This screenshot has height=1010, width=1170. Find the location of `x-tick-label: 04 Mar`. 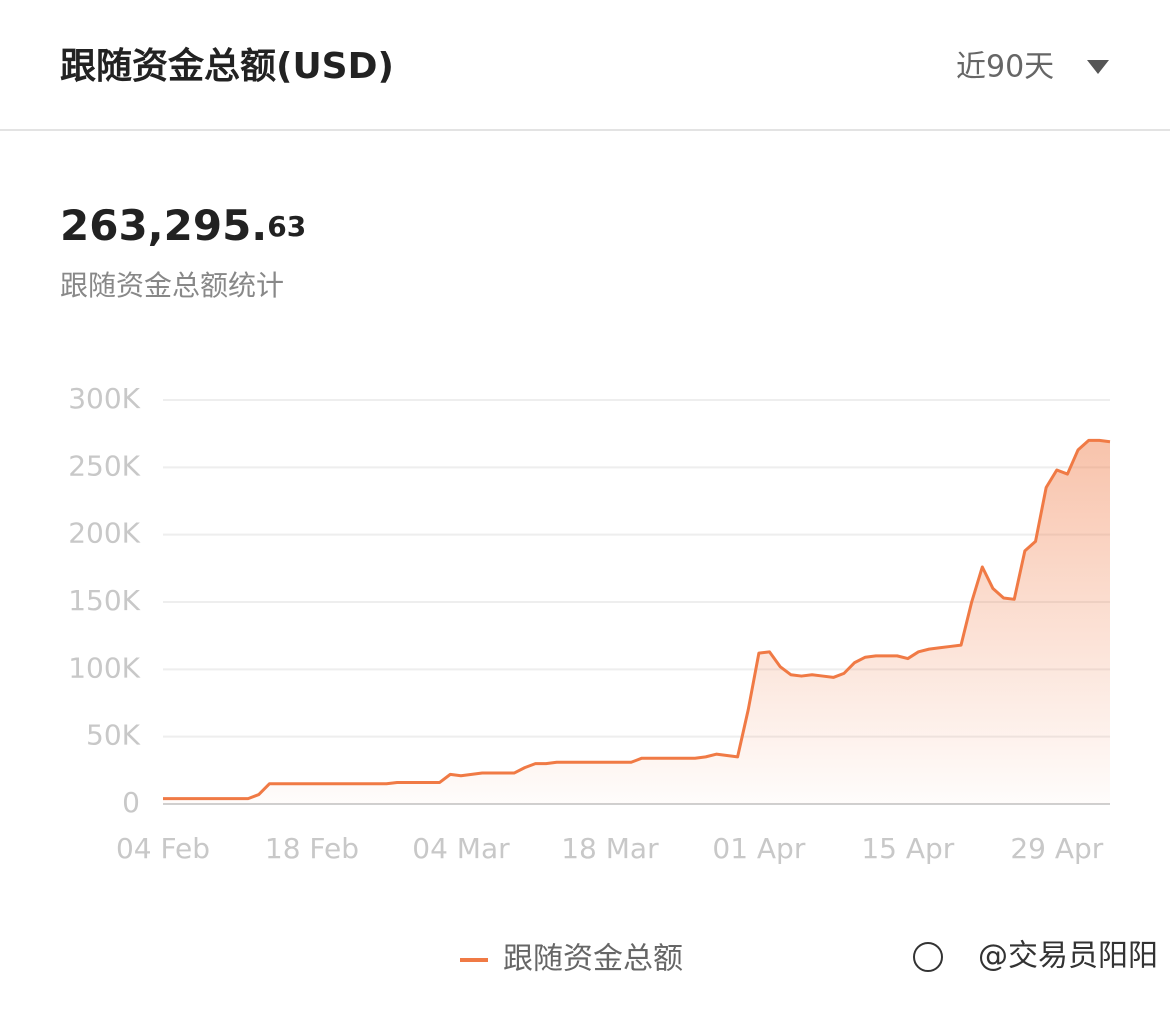

x-tick-label: 04 Mar is located at coordinates (461, 848).